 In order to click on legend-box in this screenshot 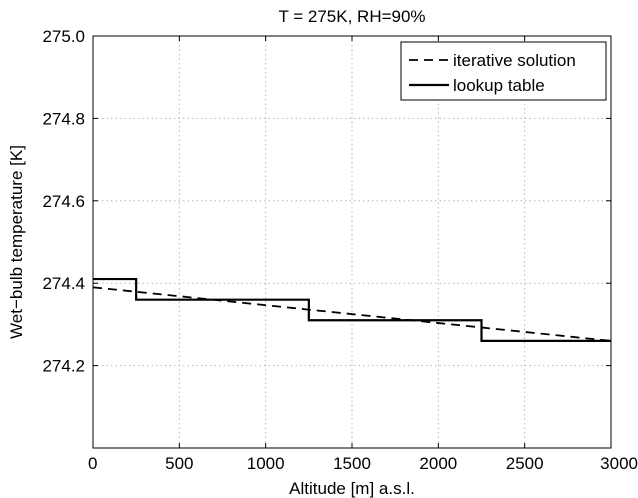, I will do `click(503, 71)`.